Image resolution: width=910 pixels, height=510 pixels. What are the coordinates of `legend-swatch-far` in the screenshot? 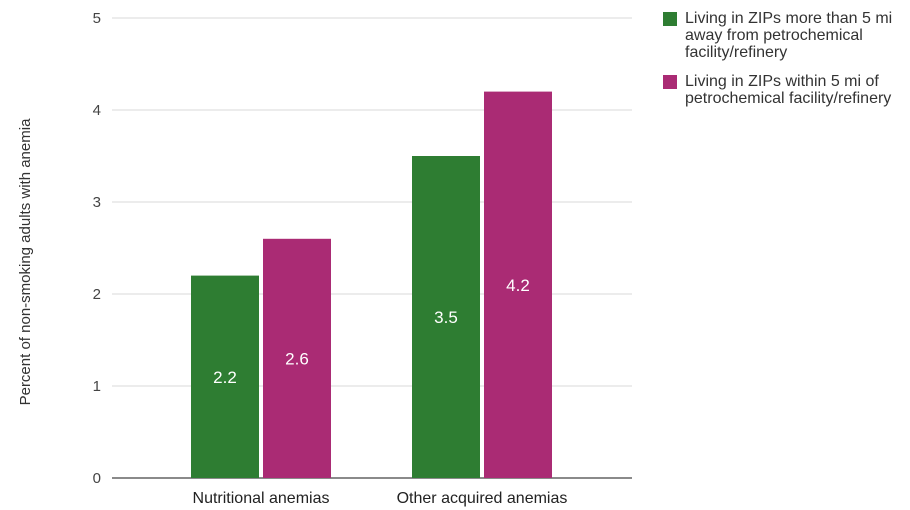 It's located at (670, 19).